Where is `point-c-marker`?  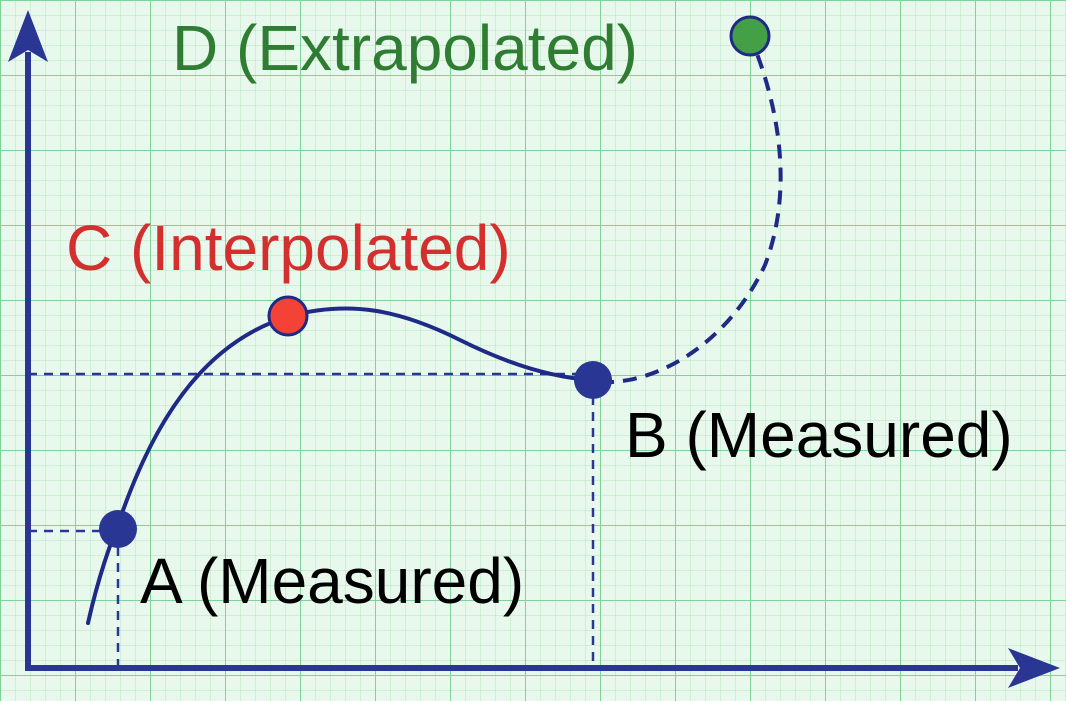 point-c-marker is located at coordinates (288, 316).